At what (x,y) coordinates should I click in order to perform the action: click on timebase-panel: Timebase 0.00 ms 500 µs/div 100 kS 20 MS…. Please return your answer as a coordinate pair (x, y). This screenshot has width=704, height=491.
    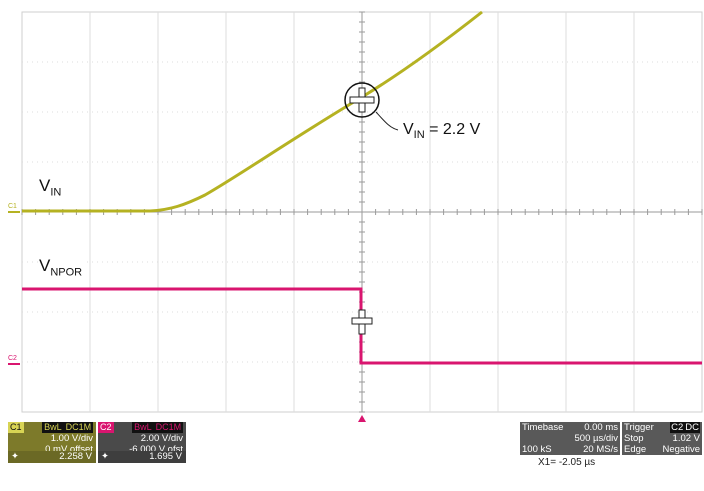
    Looking at the image, I should click on (570, 438).